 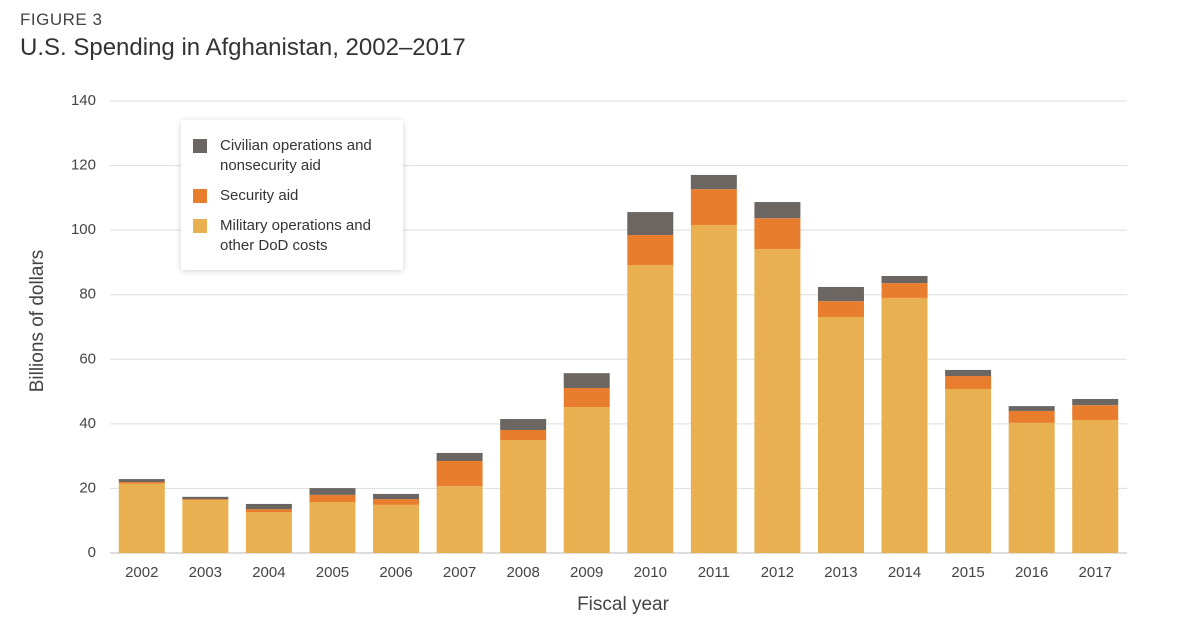 What do you see at coordinates (83, 229) in the screenshot?
I see `y-tick-label: 100` at bounding box center [83, 229].